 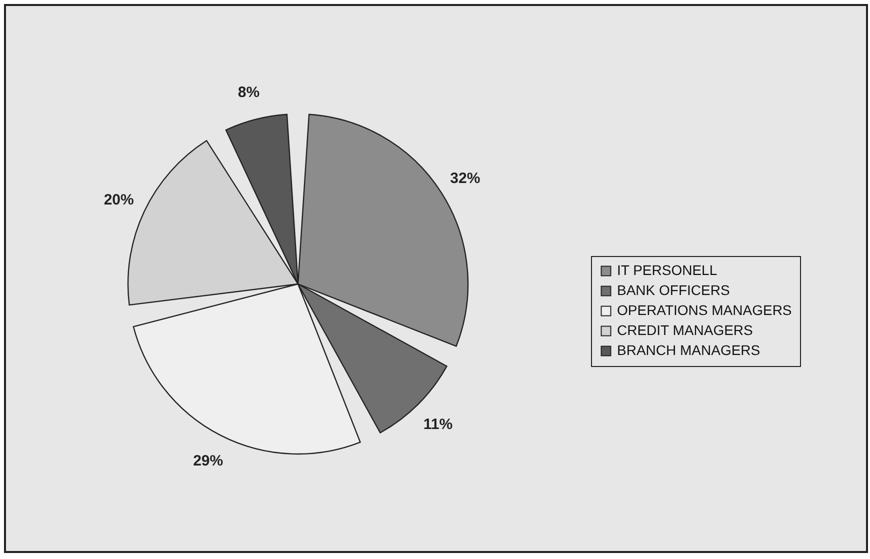 I want to click on legend-label: OPERATIONS MANAGERS, so click(x=704, y=310).